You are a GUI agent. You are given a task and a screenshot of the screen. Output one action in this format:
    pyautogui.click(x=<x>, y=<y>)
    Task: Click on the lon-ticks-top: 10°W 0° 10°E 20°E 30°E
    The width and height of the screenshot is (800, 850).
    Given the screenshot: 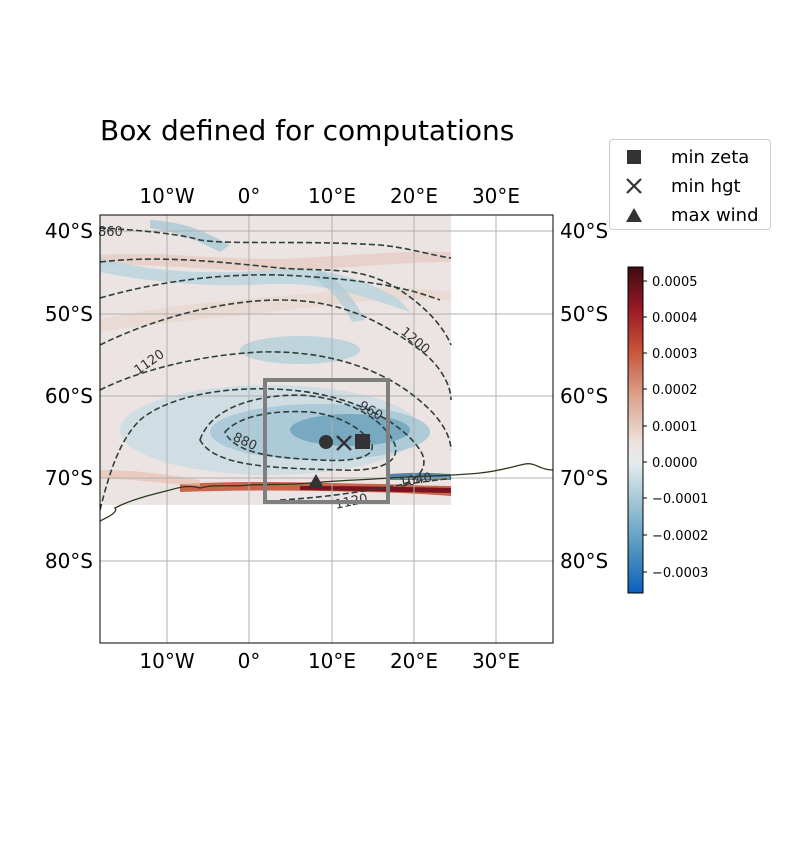 What is the action you would take?
    pyautogui.click(x=329, y=196)
    